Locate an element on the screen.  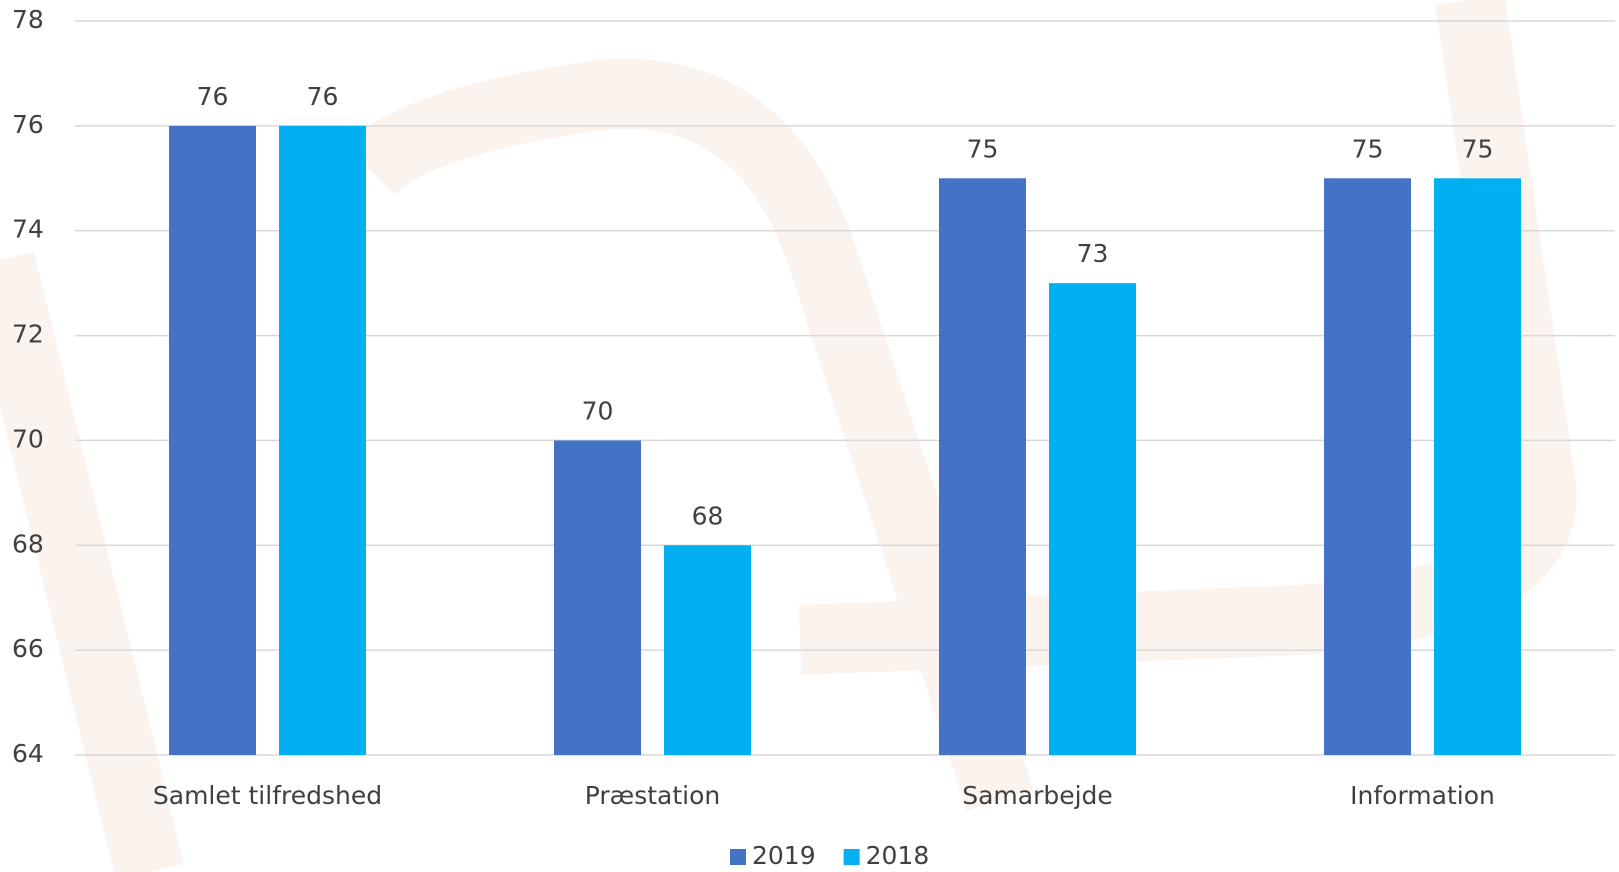
legend-label: 2019 is located at coordinates (784, 855).